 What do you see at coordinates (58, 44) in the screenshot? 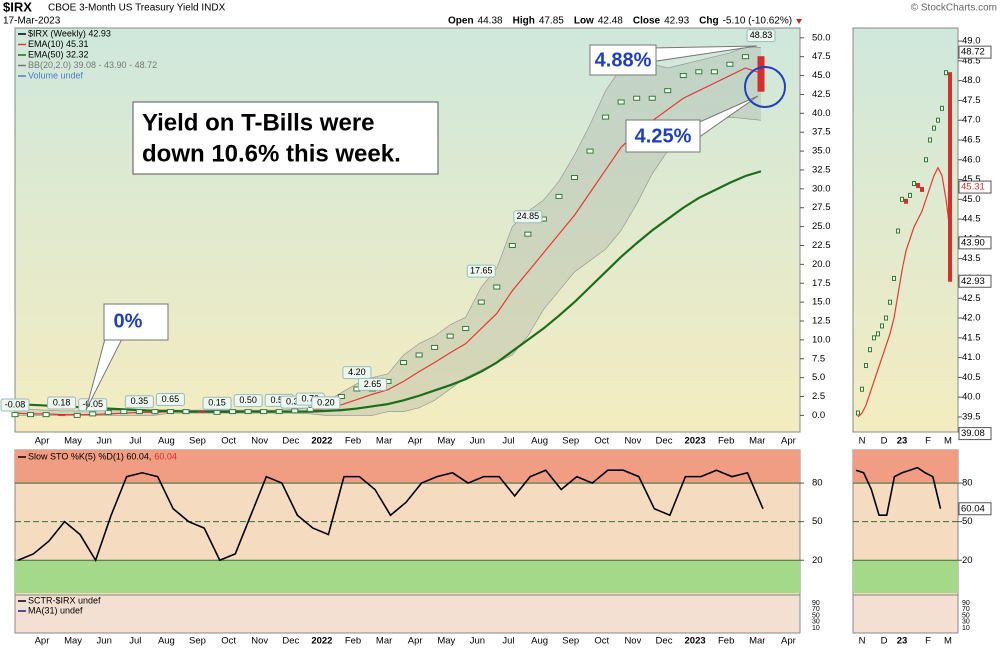
I see `legend-label: EMA(10) 45.31` at bounding box center [58, 44].